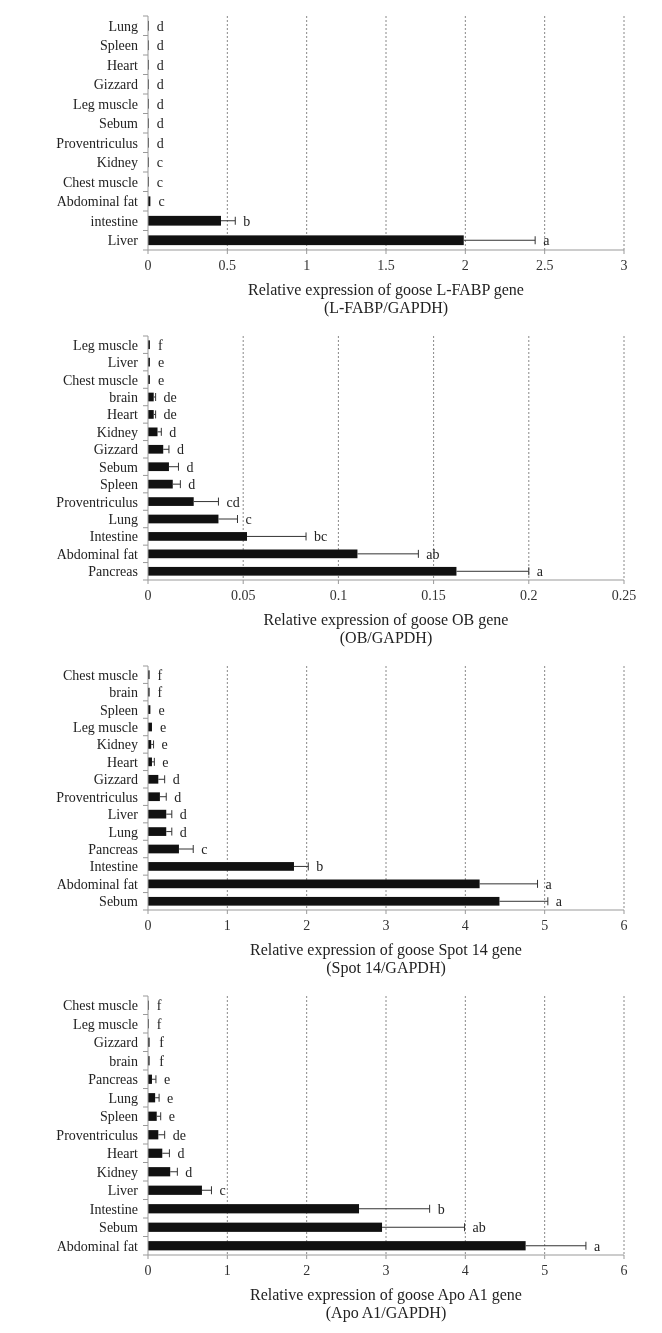 Image resolution: width=662 pixels, height=1333 pixels. I want to click on x-tick-label: 0.1, so click(338, 595).